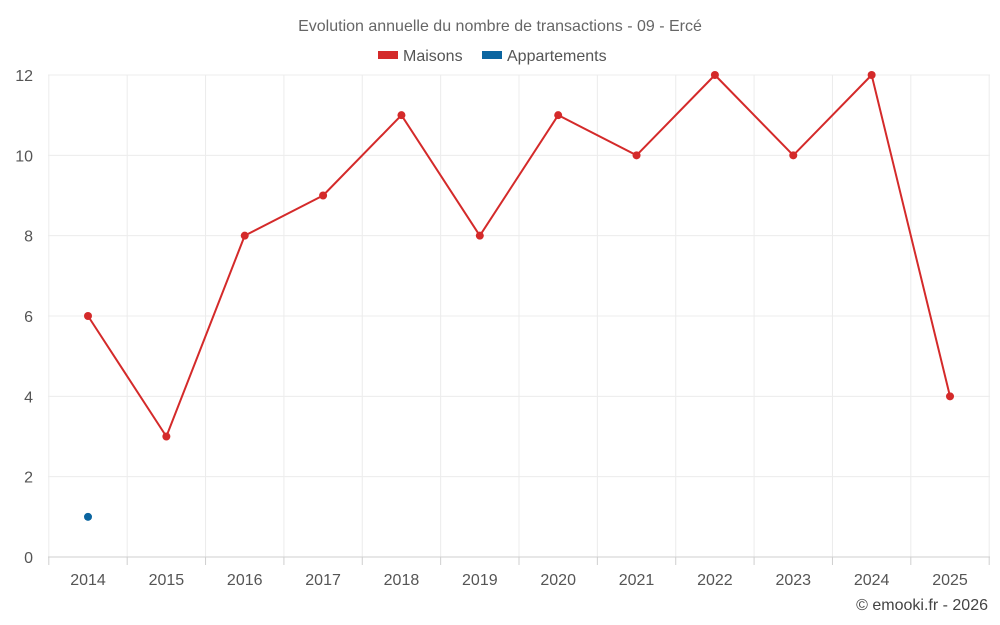  Describe the element at coordinates (323, 580) in the screenshot. I see `x-tick-label: 2017` at that location.